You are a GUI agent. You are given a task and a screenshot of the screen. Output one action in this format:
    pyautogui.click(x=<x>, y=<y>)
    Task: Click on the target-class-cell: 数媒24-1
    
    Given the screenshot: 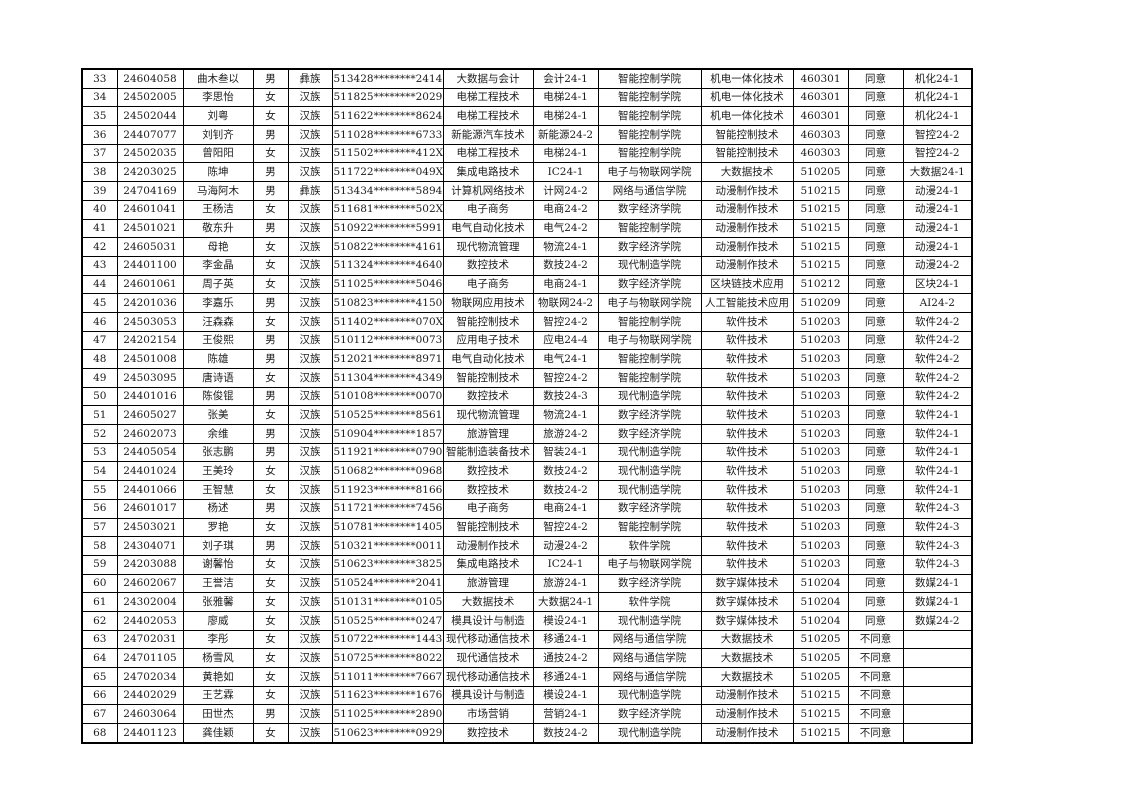 What is the action you would take?
    pyautogui.click(x=937, y=602)
    